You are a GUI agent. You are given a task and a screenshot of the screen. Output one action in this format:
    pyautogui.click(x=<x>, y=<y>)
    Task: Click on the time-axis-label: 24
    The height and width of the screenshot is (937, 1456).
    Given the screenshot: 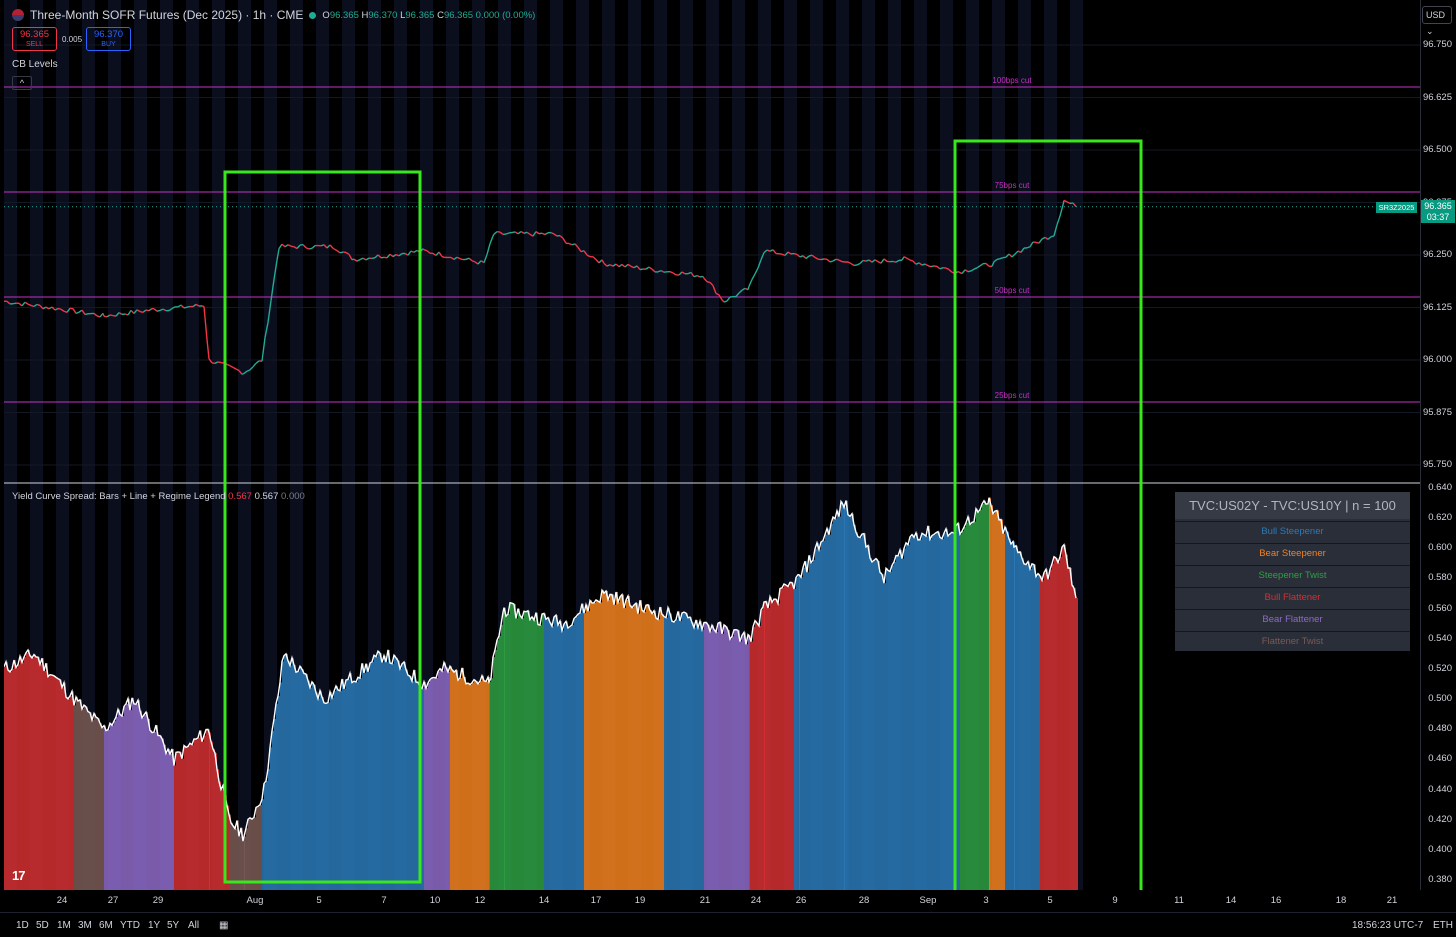 What is the action you would take?
    pyautogui.click(x=756, y=900)
    